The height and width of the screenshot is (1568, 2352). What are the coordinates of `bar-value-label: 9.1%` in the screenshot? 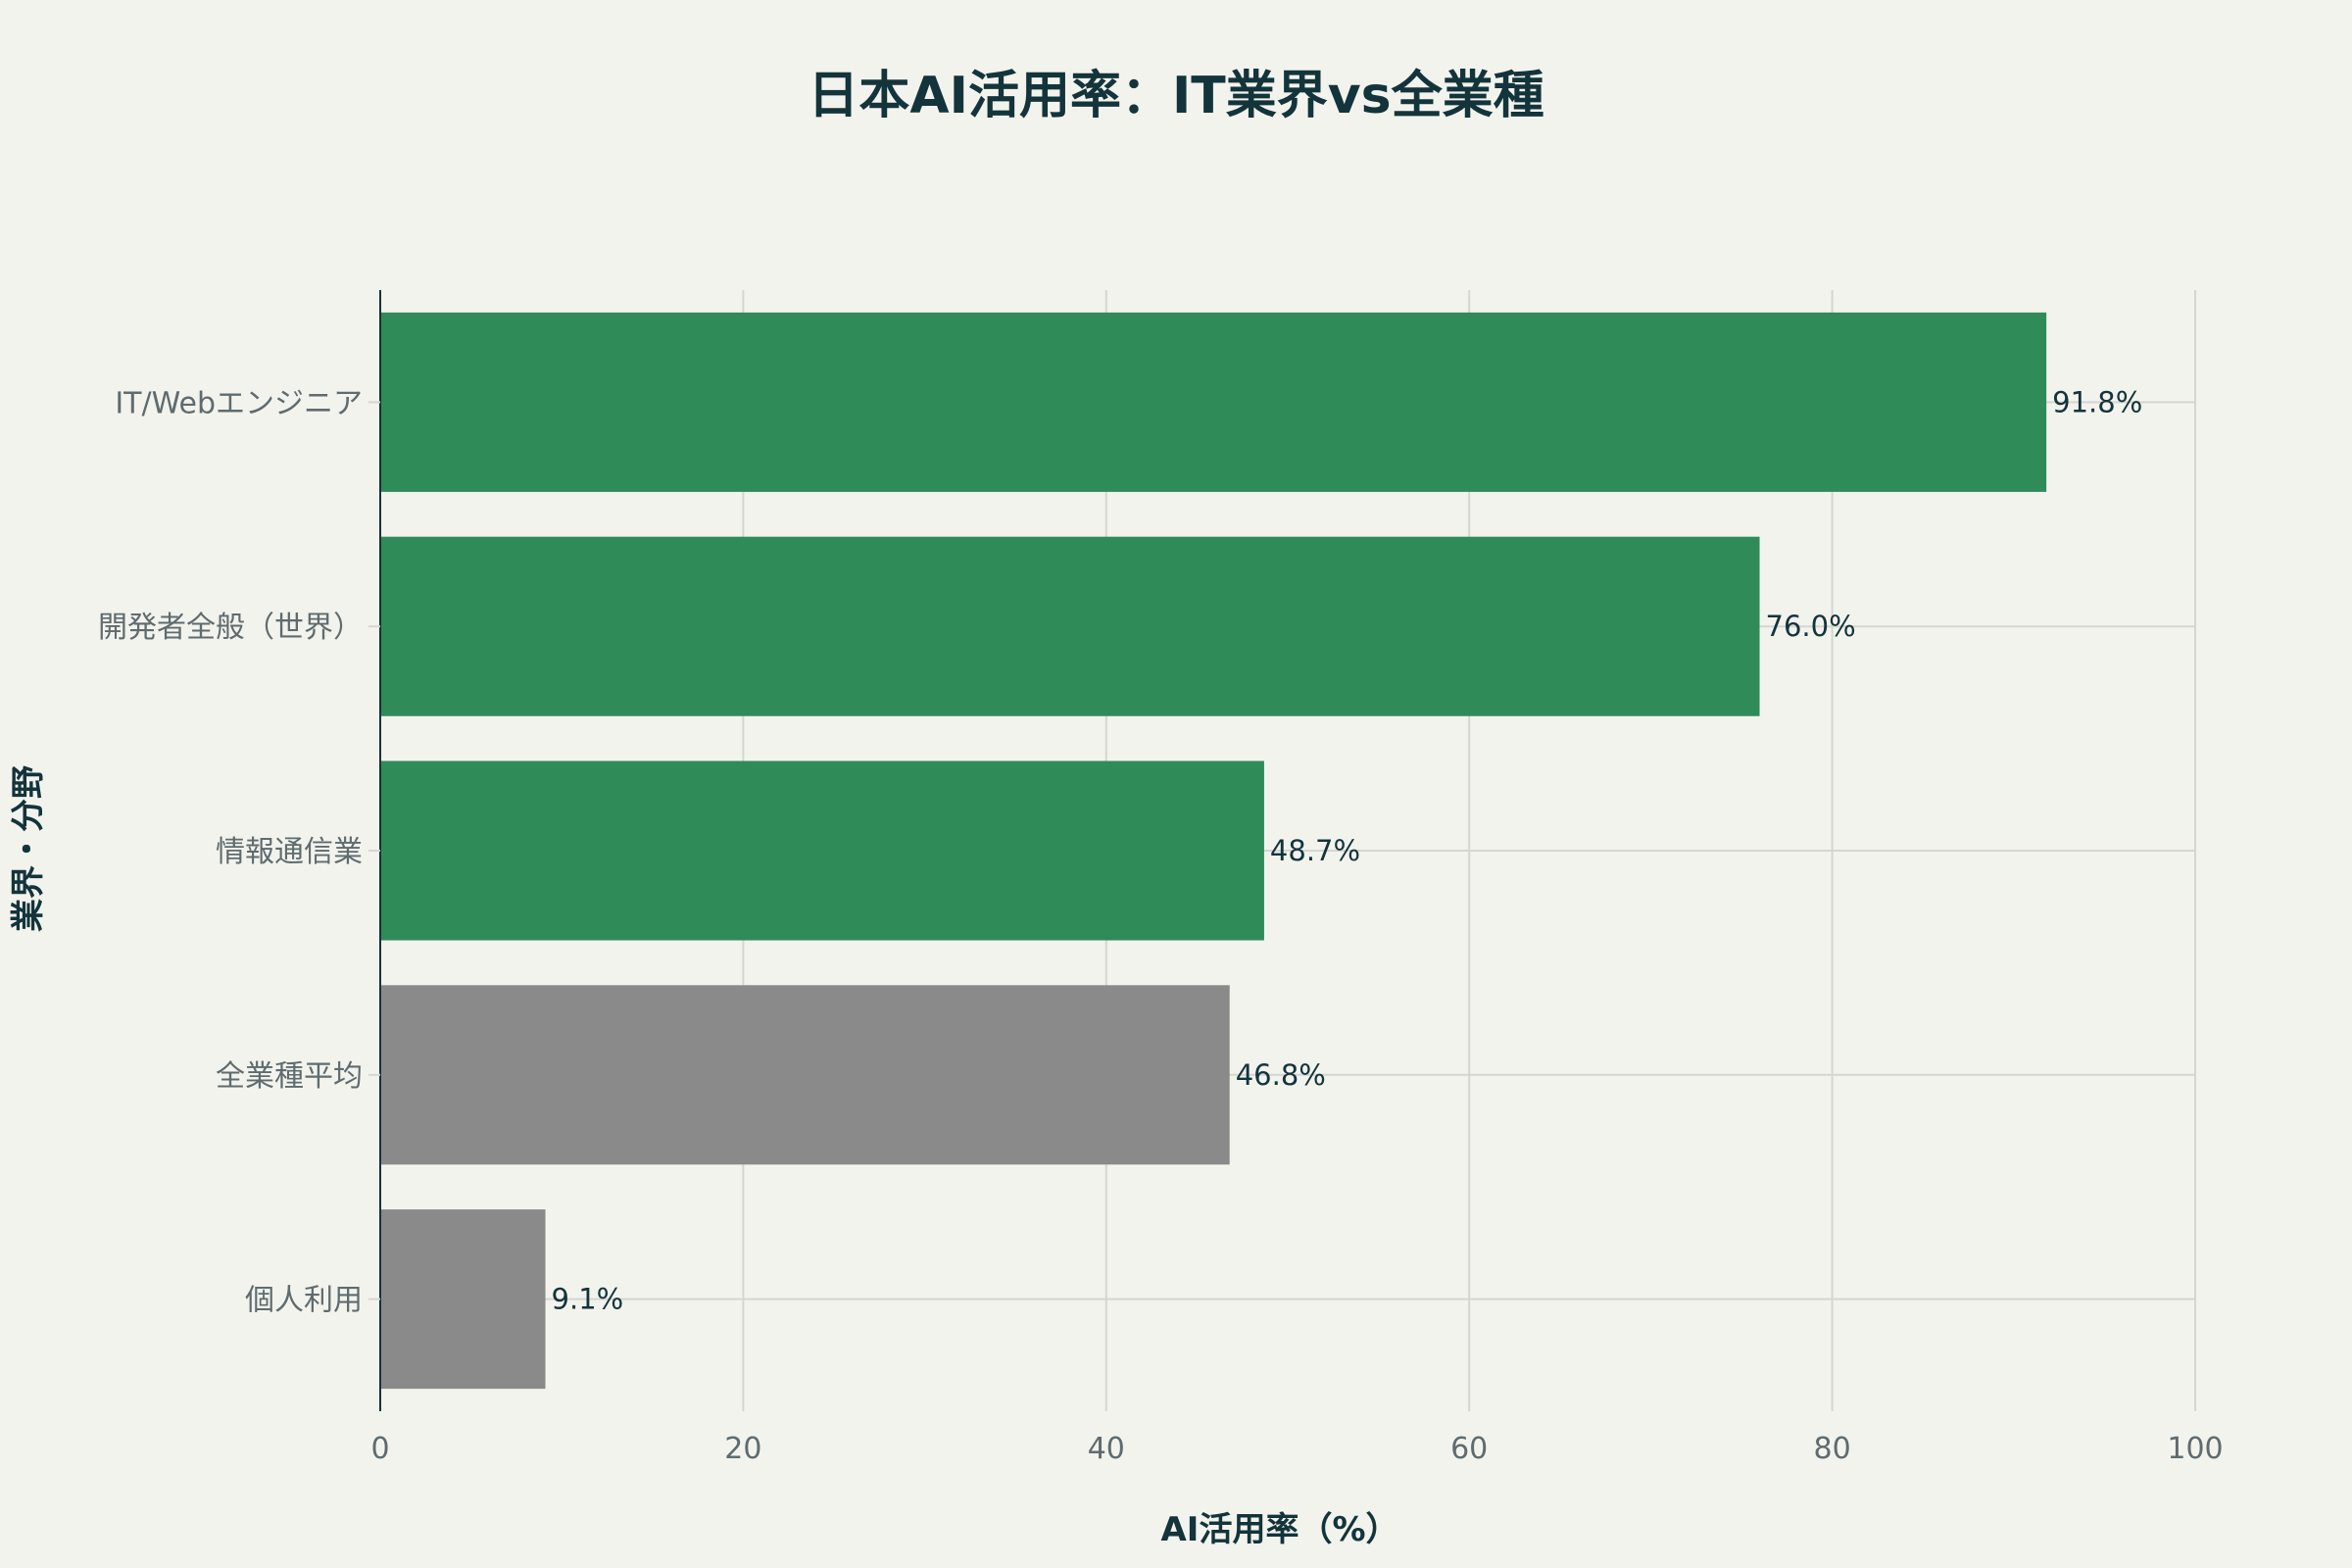 It's located at (588, 1299).